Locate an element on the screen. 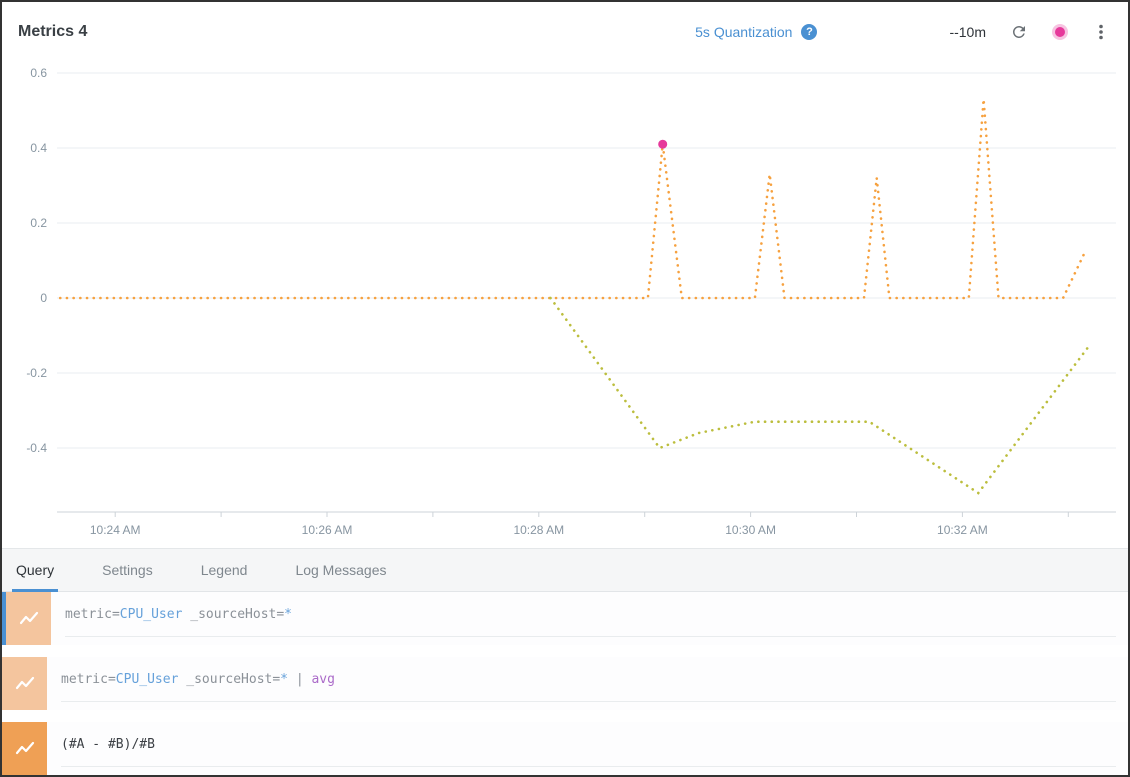 The image size is (1130, 777). panel-tabs: Query Settings Legend Log Messages is located at coordinates (565, 570).